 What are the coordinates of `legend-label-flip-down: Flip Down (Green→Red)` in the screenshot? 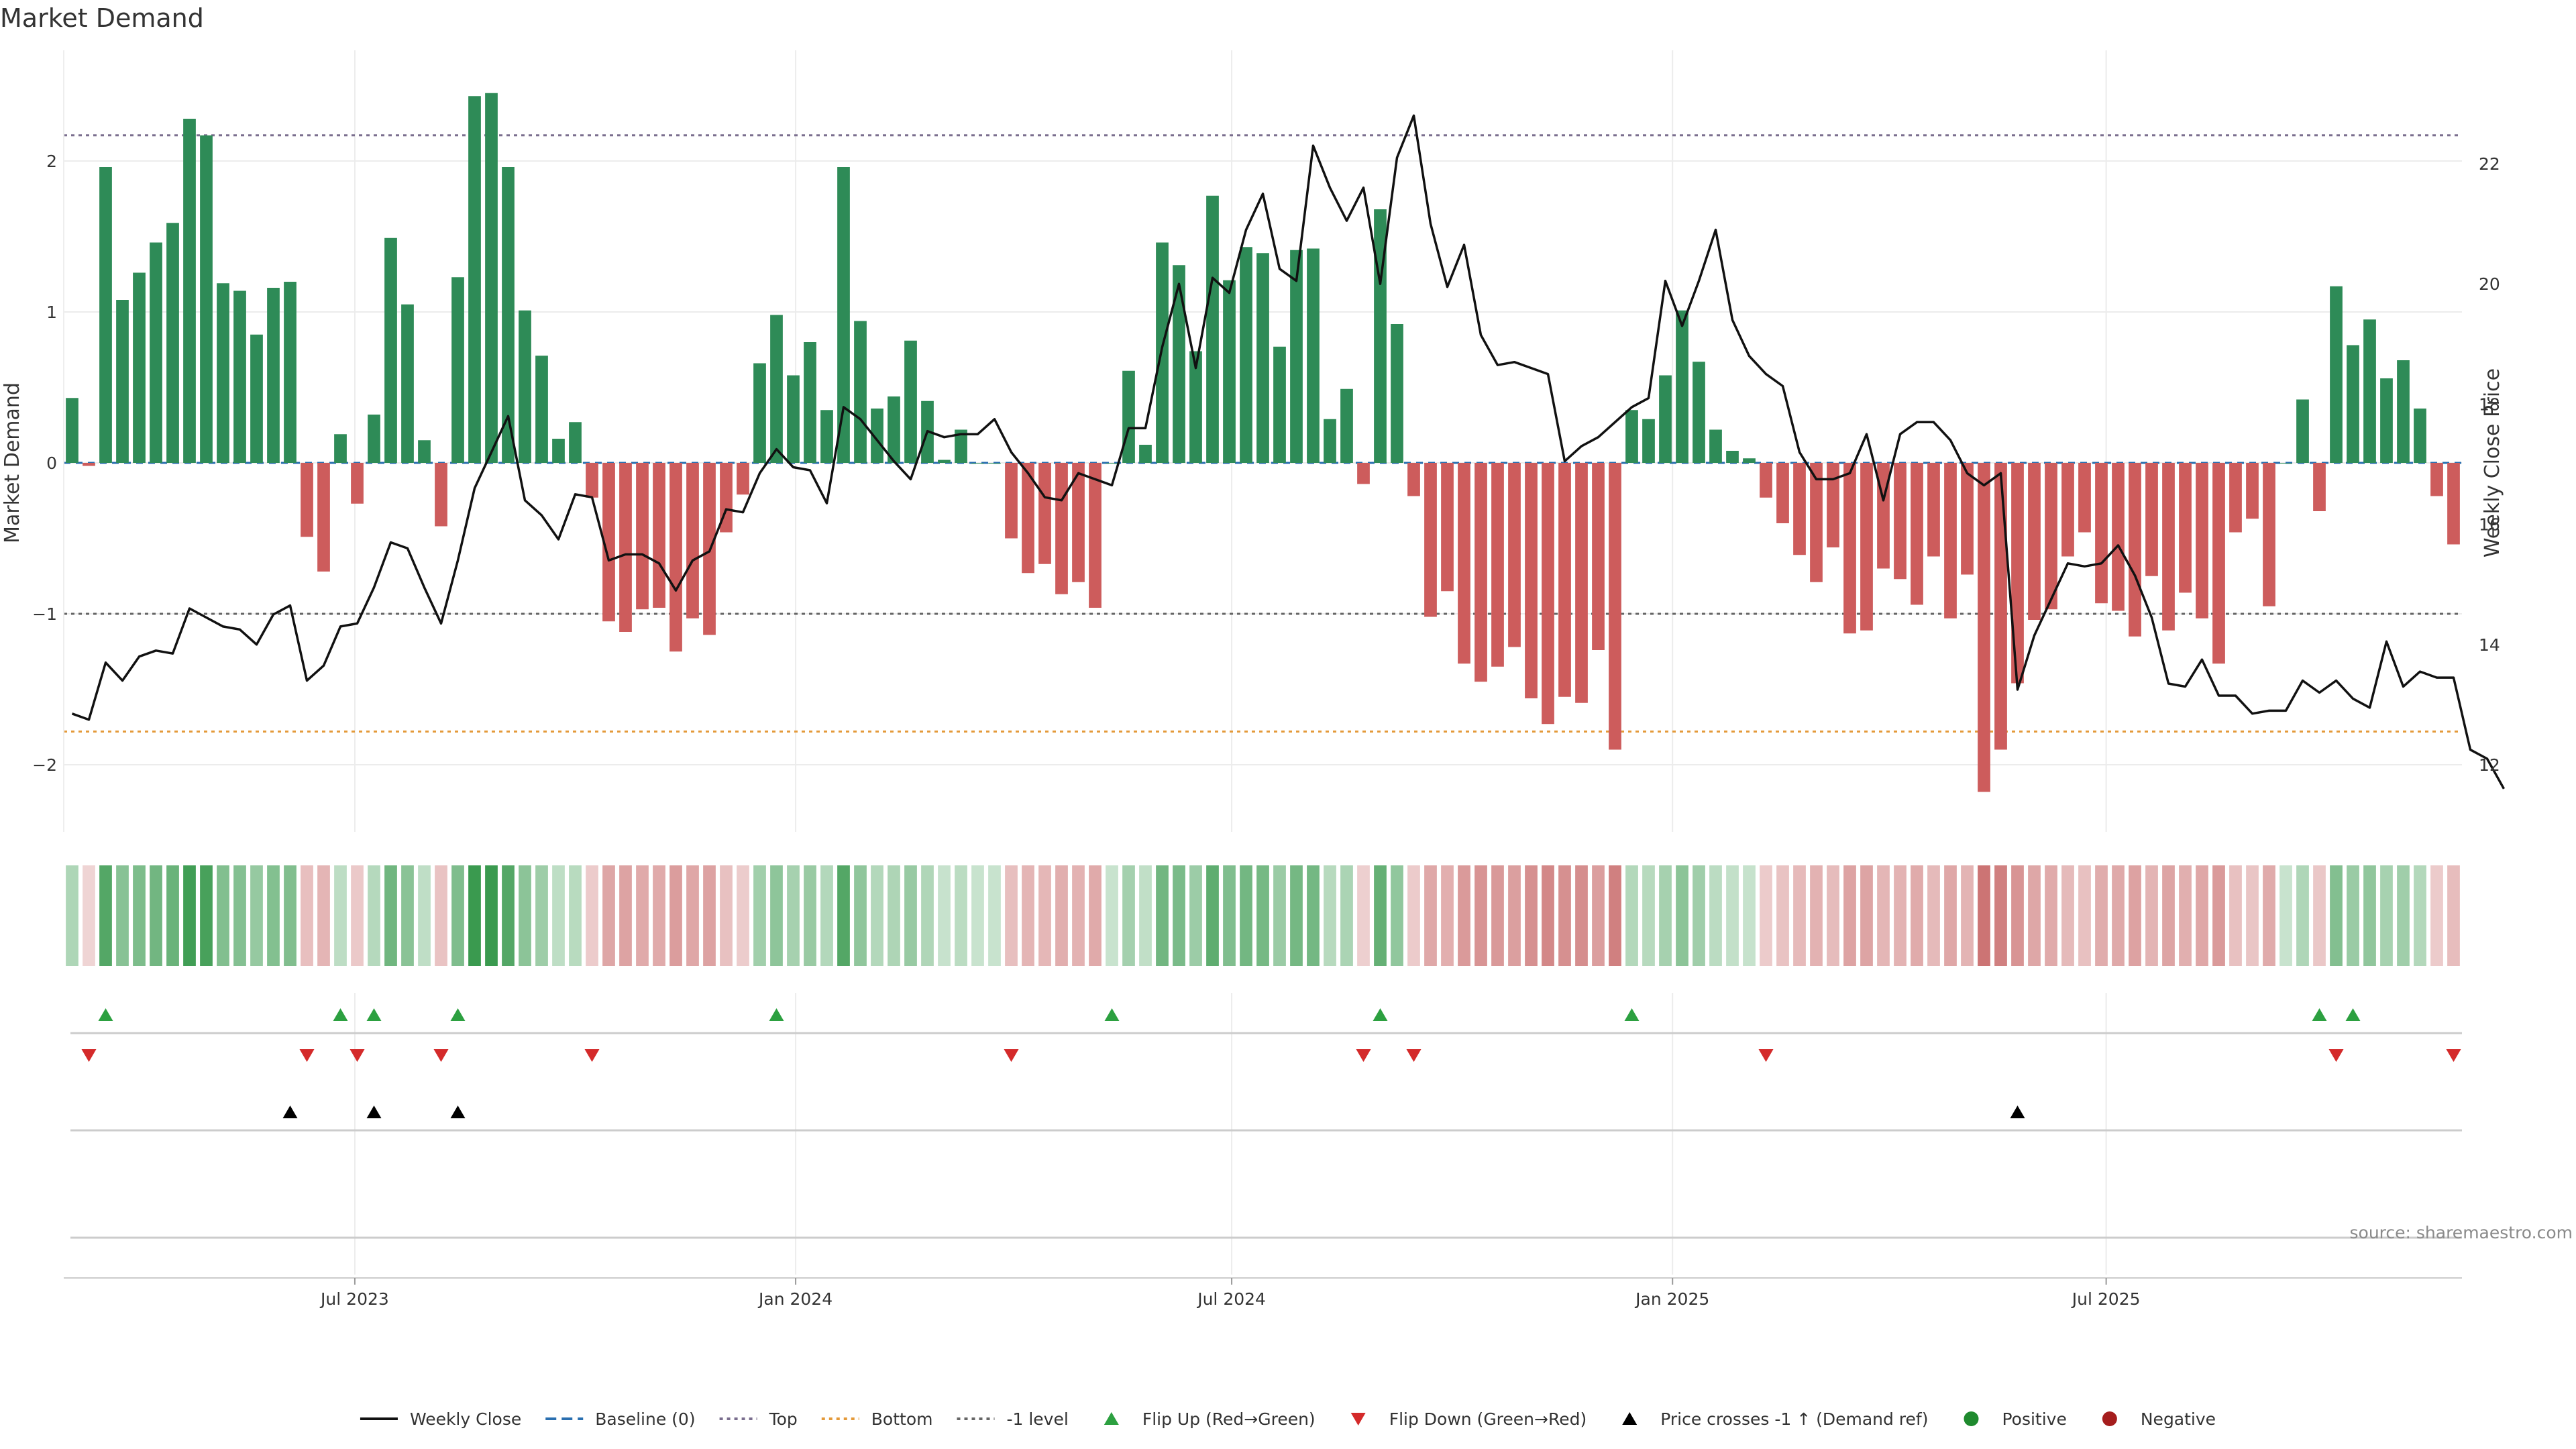 It's located at (1488, 1419).